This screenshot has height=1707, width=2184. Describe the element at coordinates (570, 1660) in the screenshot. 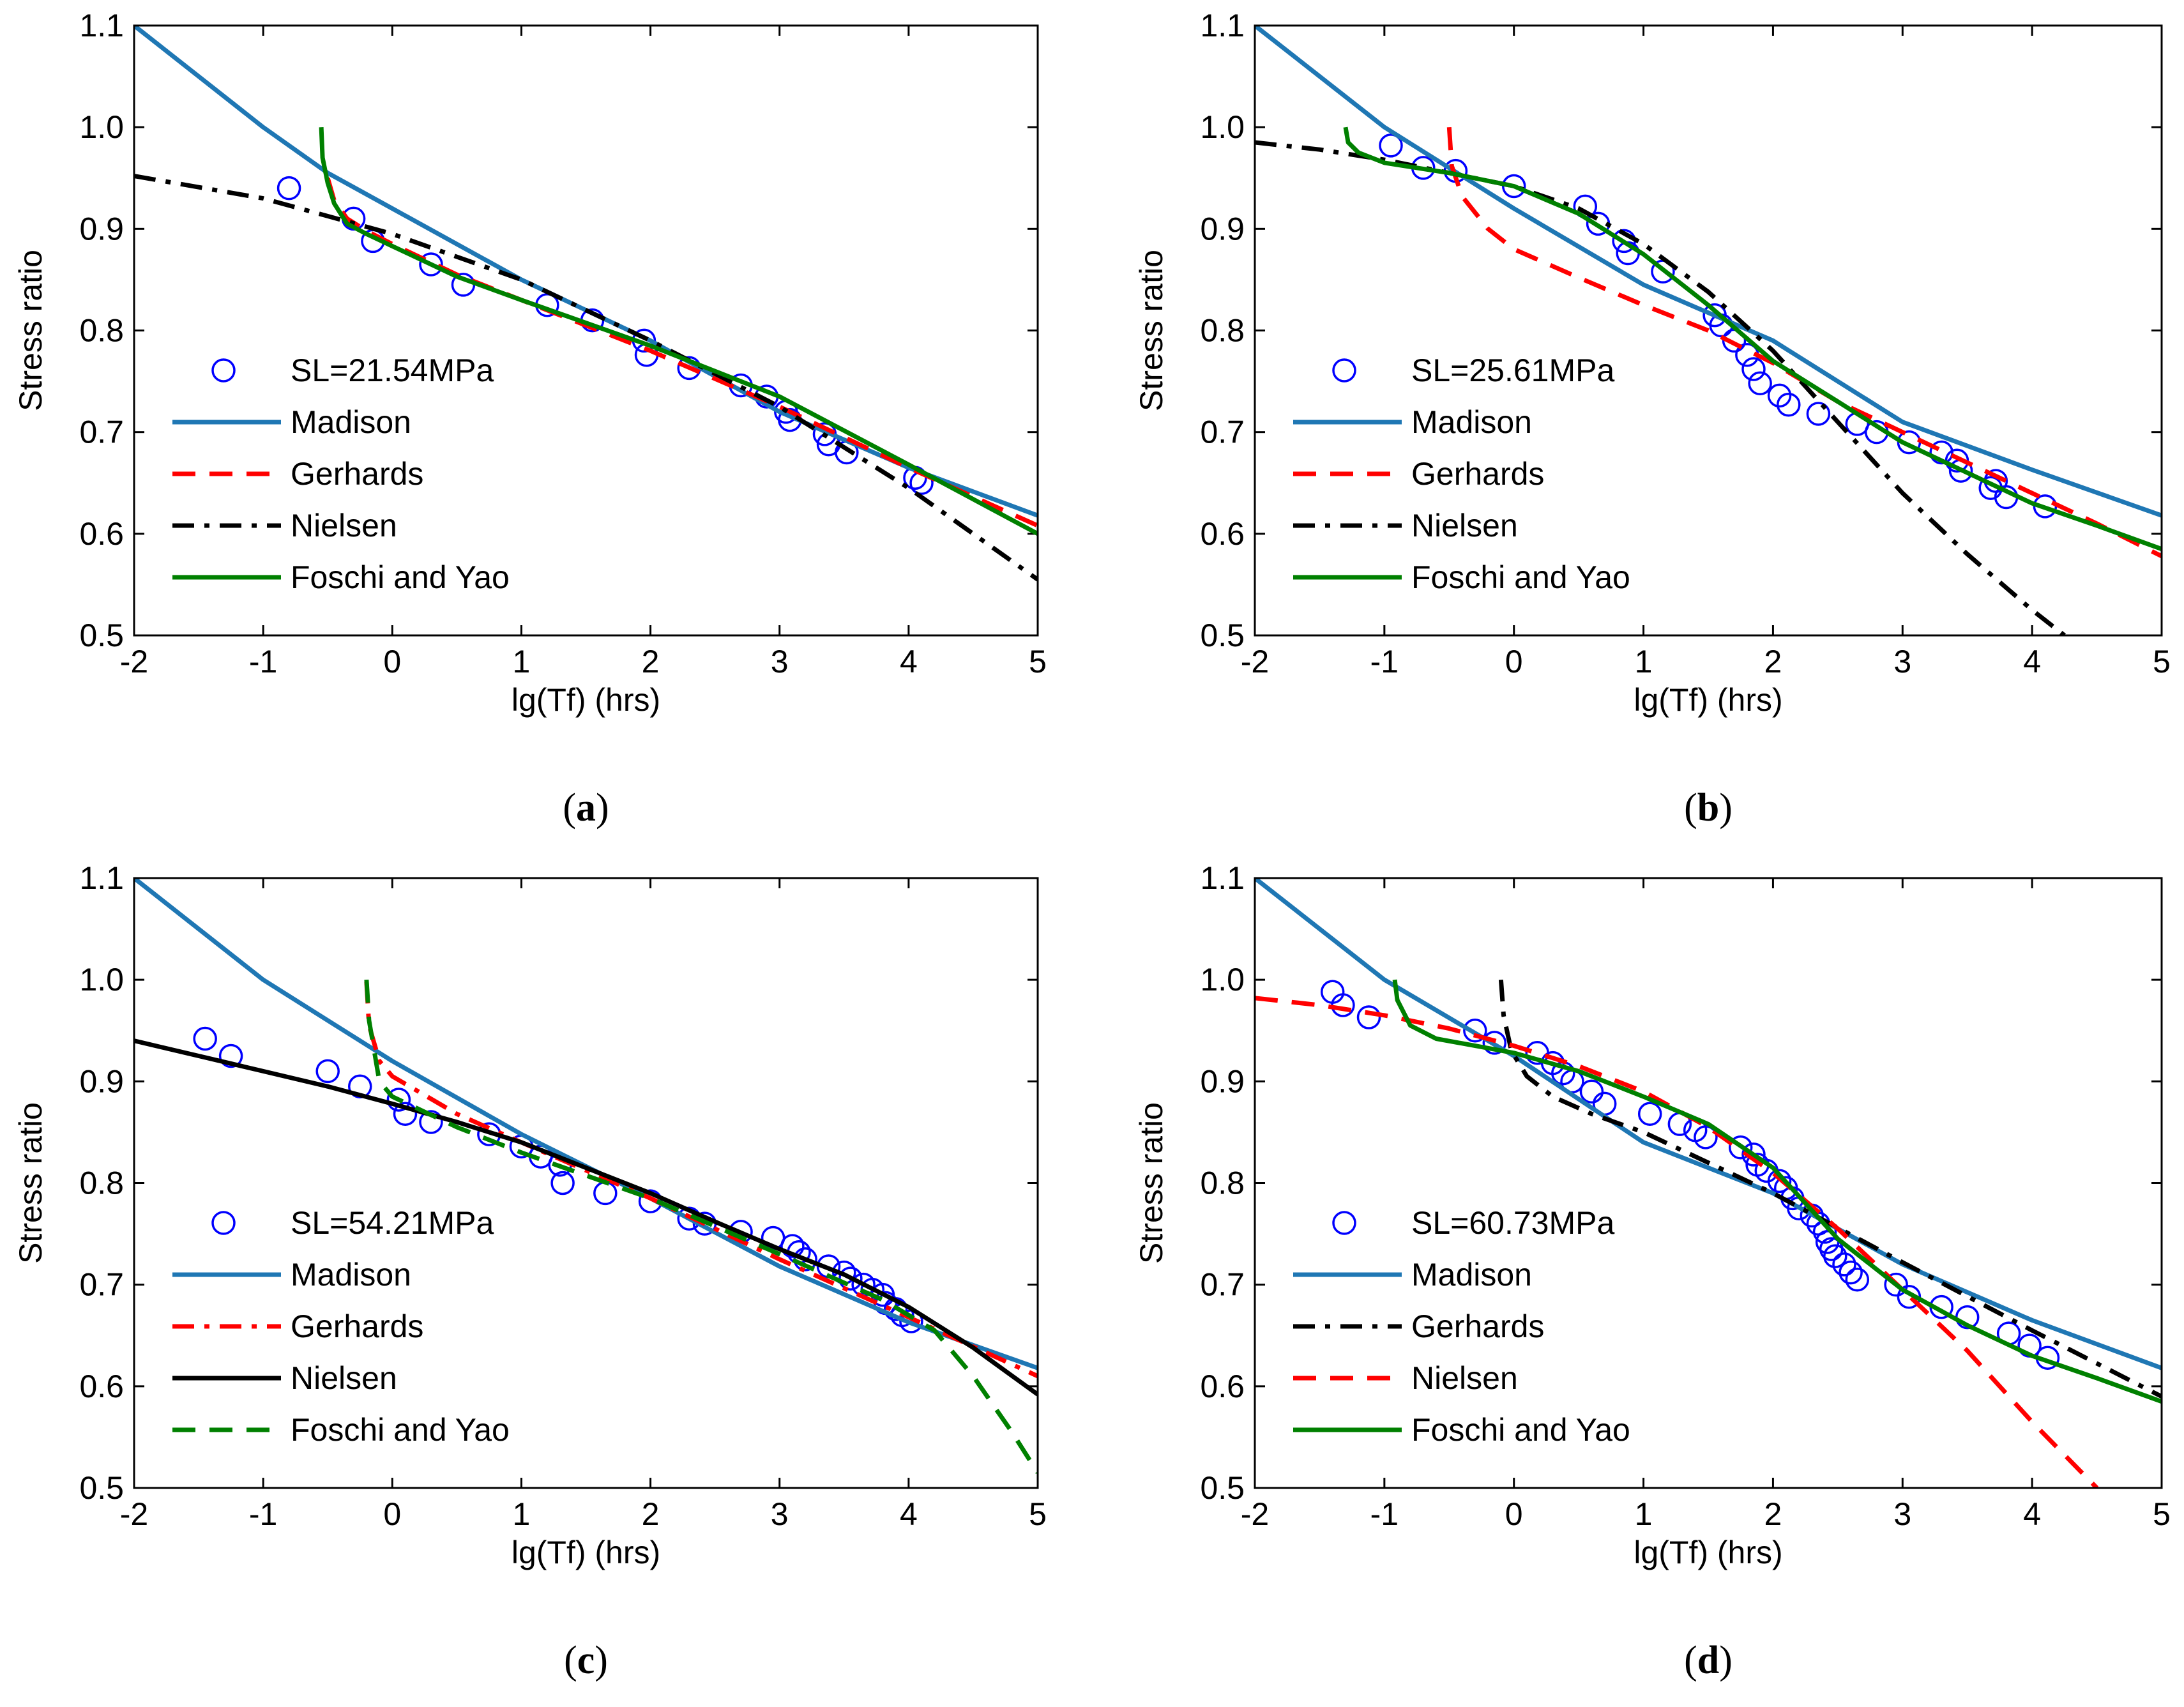

I see `panel-label-open: (` at that location.